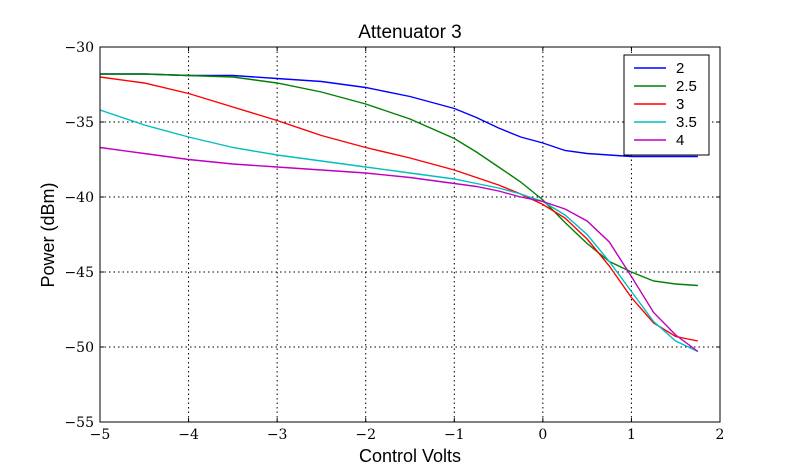 The height and width of the screenshot is (469, 800). I want to click on x-tick-label: −1, so click(454, 435).